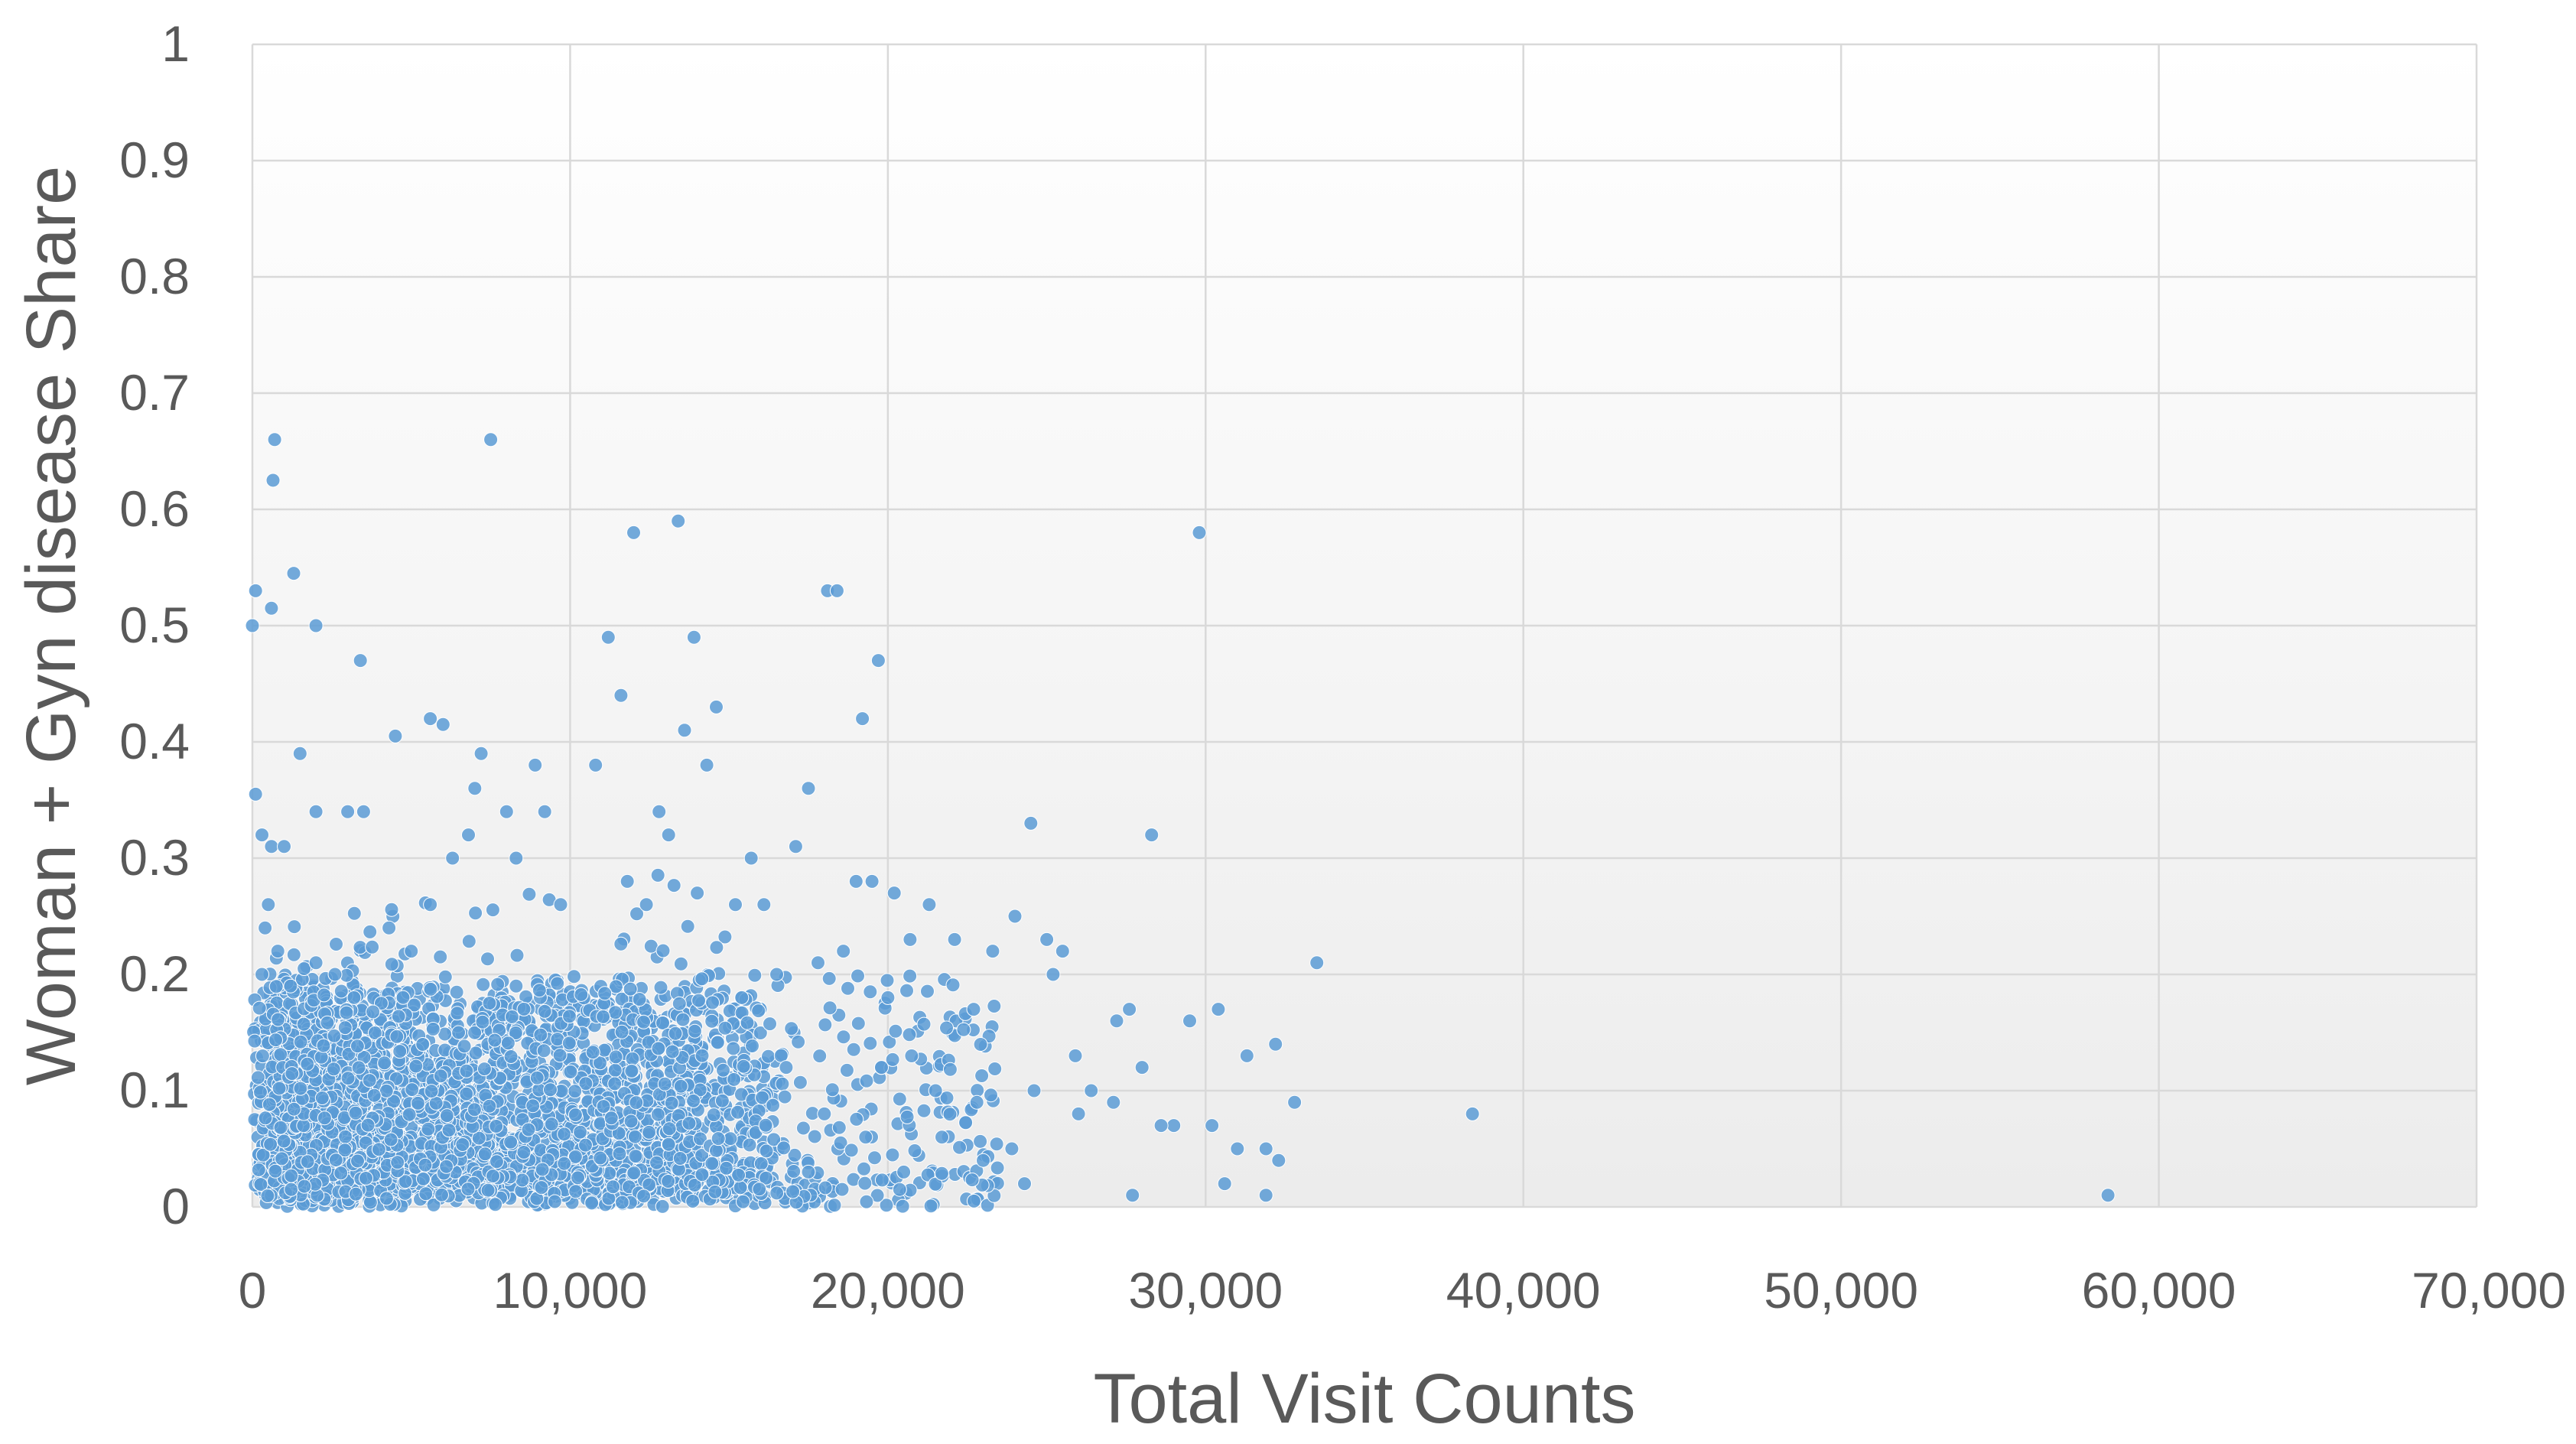  What do you see at coordinates (2489, 1290) in the screenshot?
I see `x-tick-label: 70,000` at bounding box center [2489, 1290].